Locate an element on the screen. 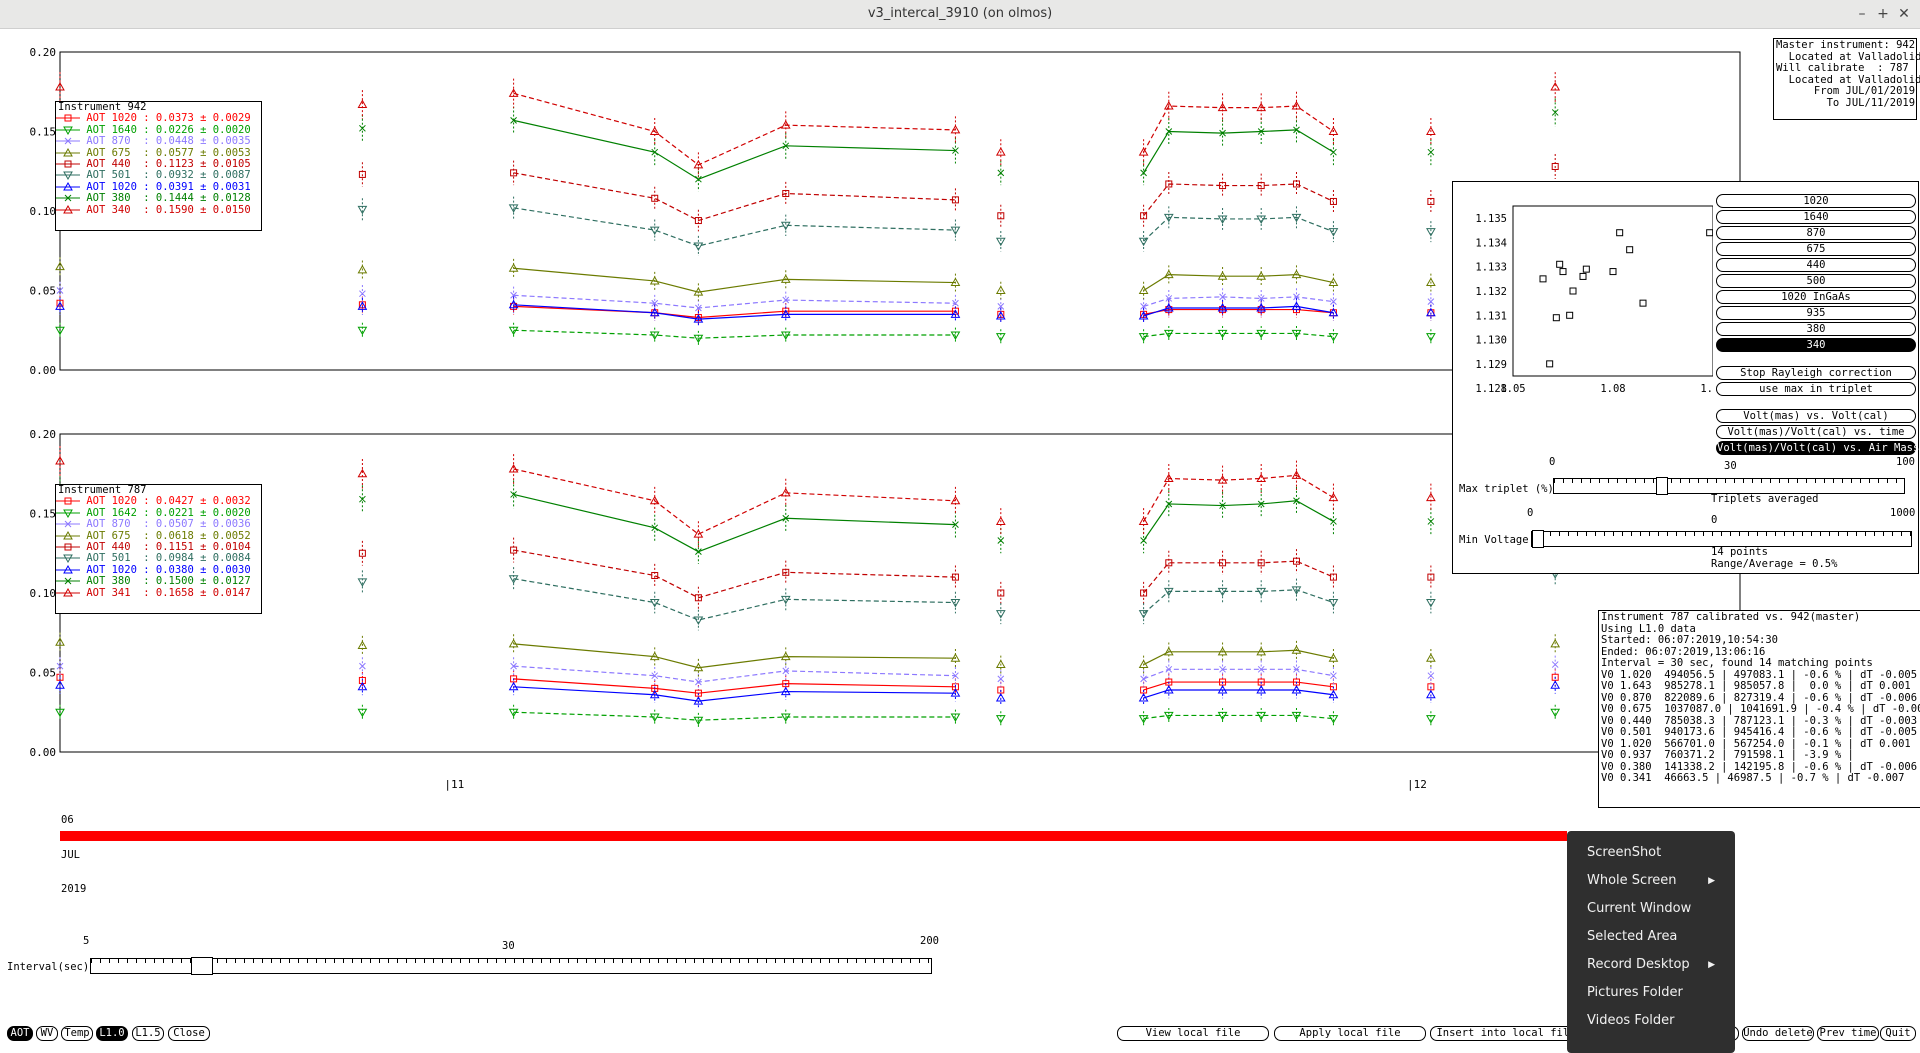 This screenshot has height=1053, width=1920. plot-mode-button-1: Volt(mas)/Volt(cal) vs. time is located at coordinates (1816, 432).